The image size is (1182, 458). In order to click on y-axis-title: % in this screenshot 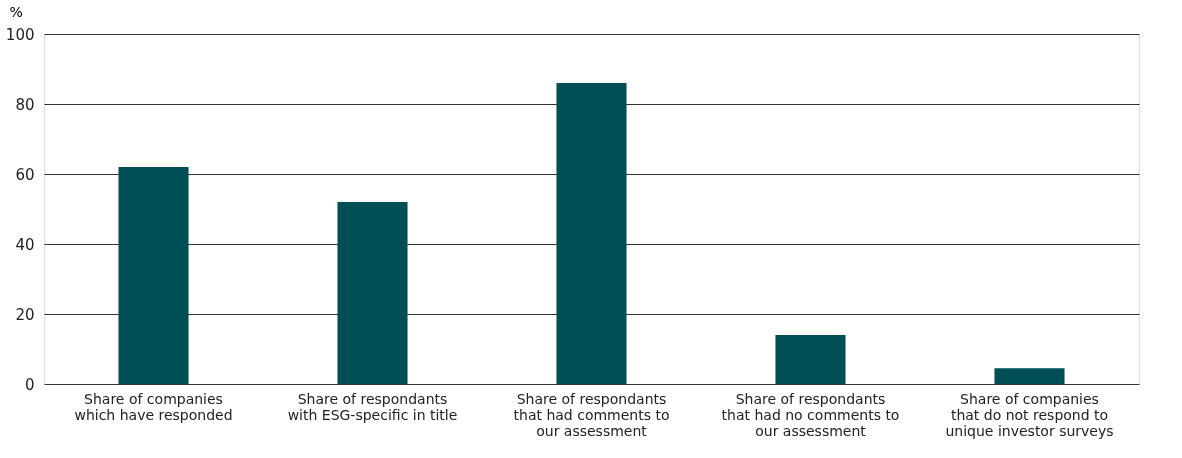, I will do `click(16, 11)`.